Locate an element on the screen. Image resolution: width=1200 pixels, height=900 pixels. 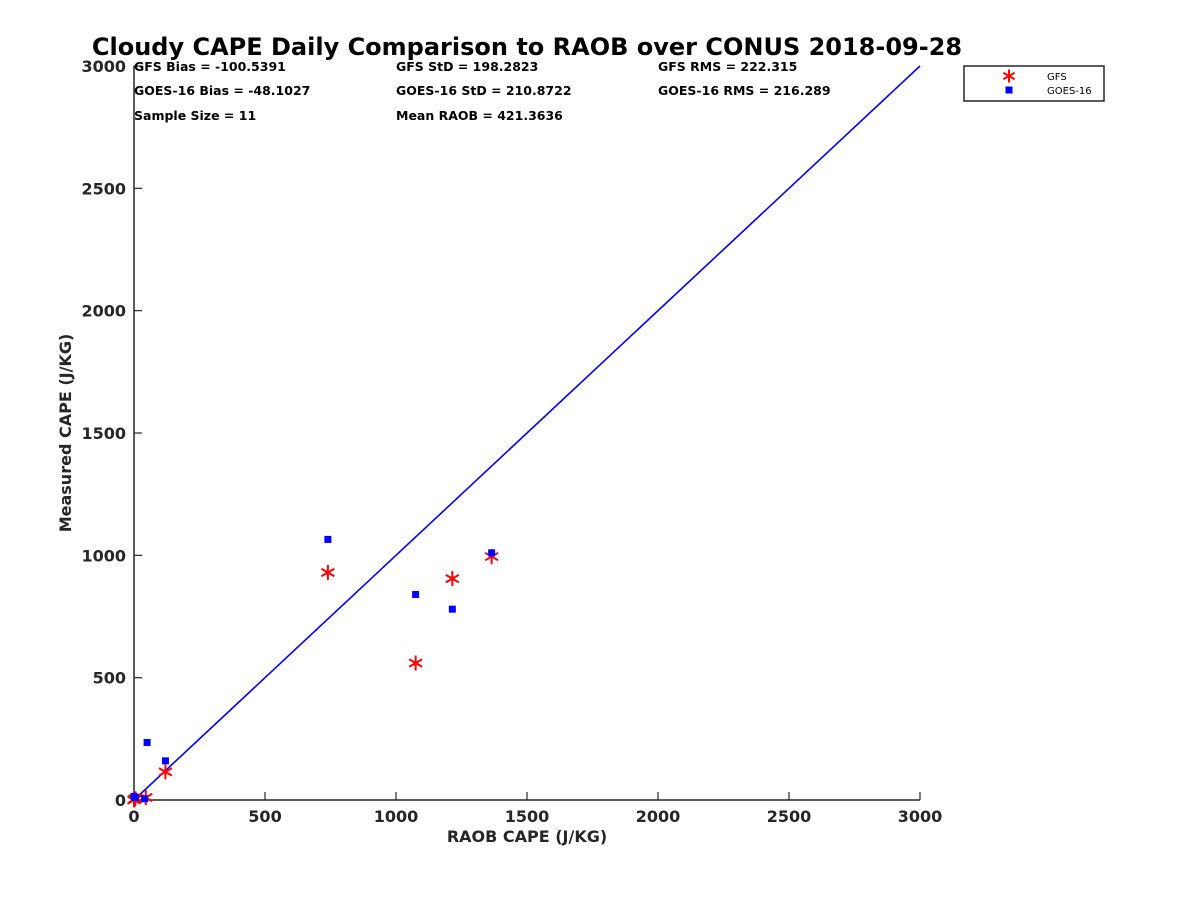
stat-goes-std: GOES-16 StD = 210.8722 is located at coordinates (484, 90).